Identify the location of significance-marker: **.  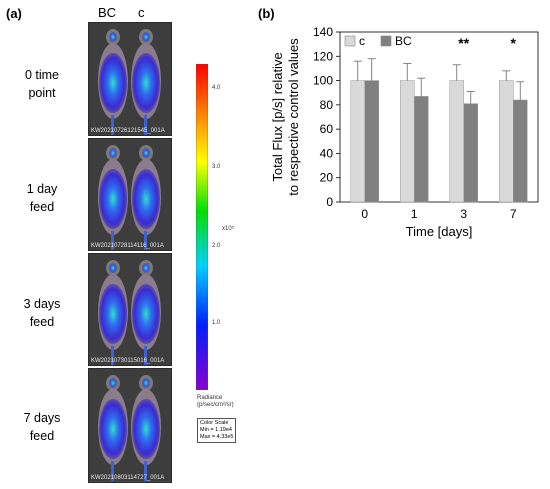
(463, 43).